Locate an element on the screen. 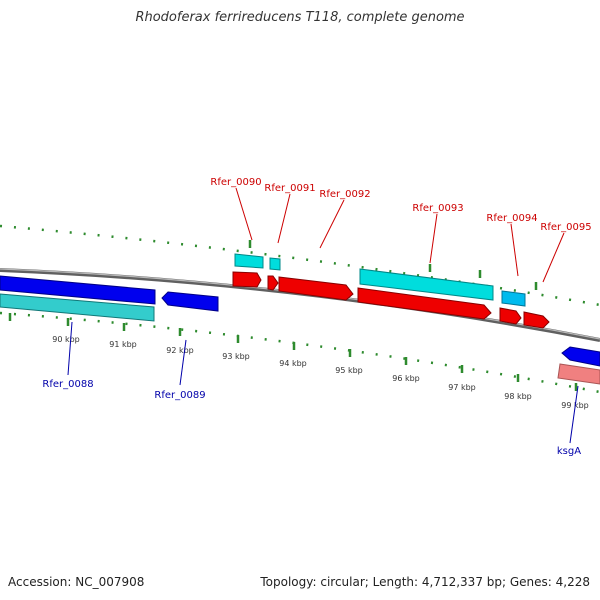 This screenshot has height=600, width=600. gene-box-rfer-0088-partner is located at coordinates (77, 307).